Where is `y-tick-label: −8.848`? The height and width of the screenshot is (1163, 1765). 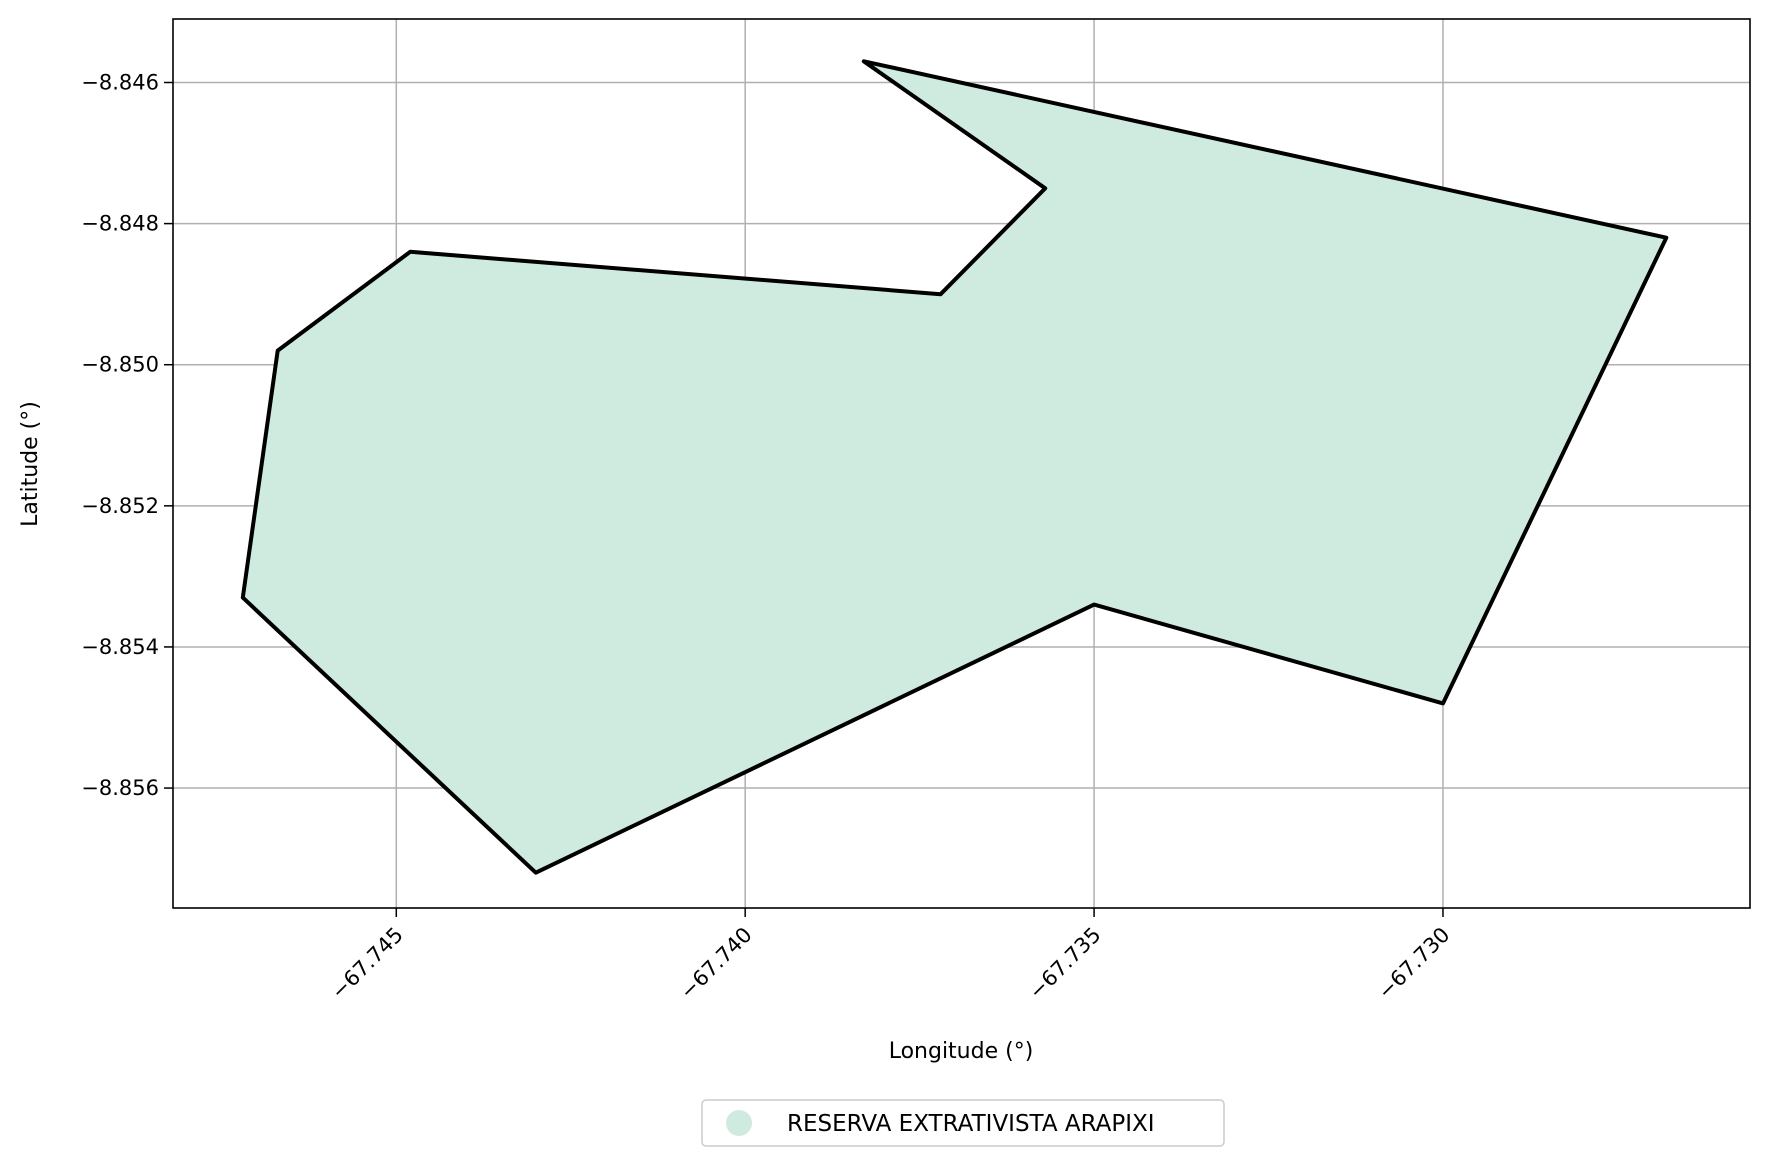
y-tick-label: −8.848 is located at coordinates (120, 224).